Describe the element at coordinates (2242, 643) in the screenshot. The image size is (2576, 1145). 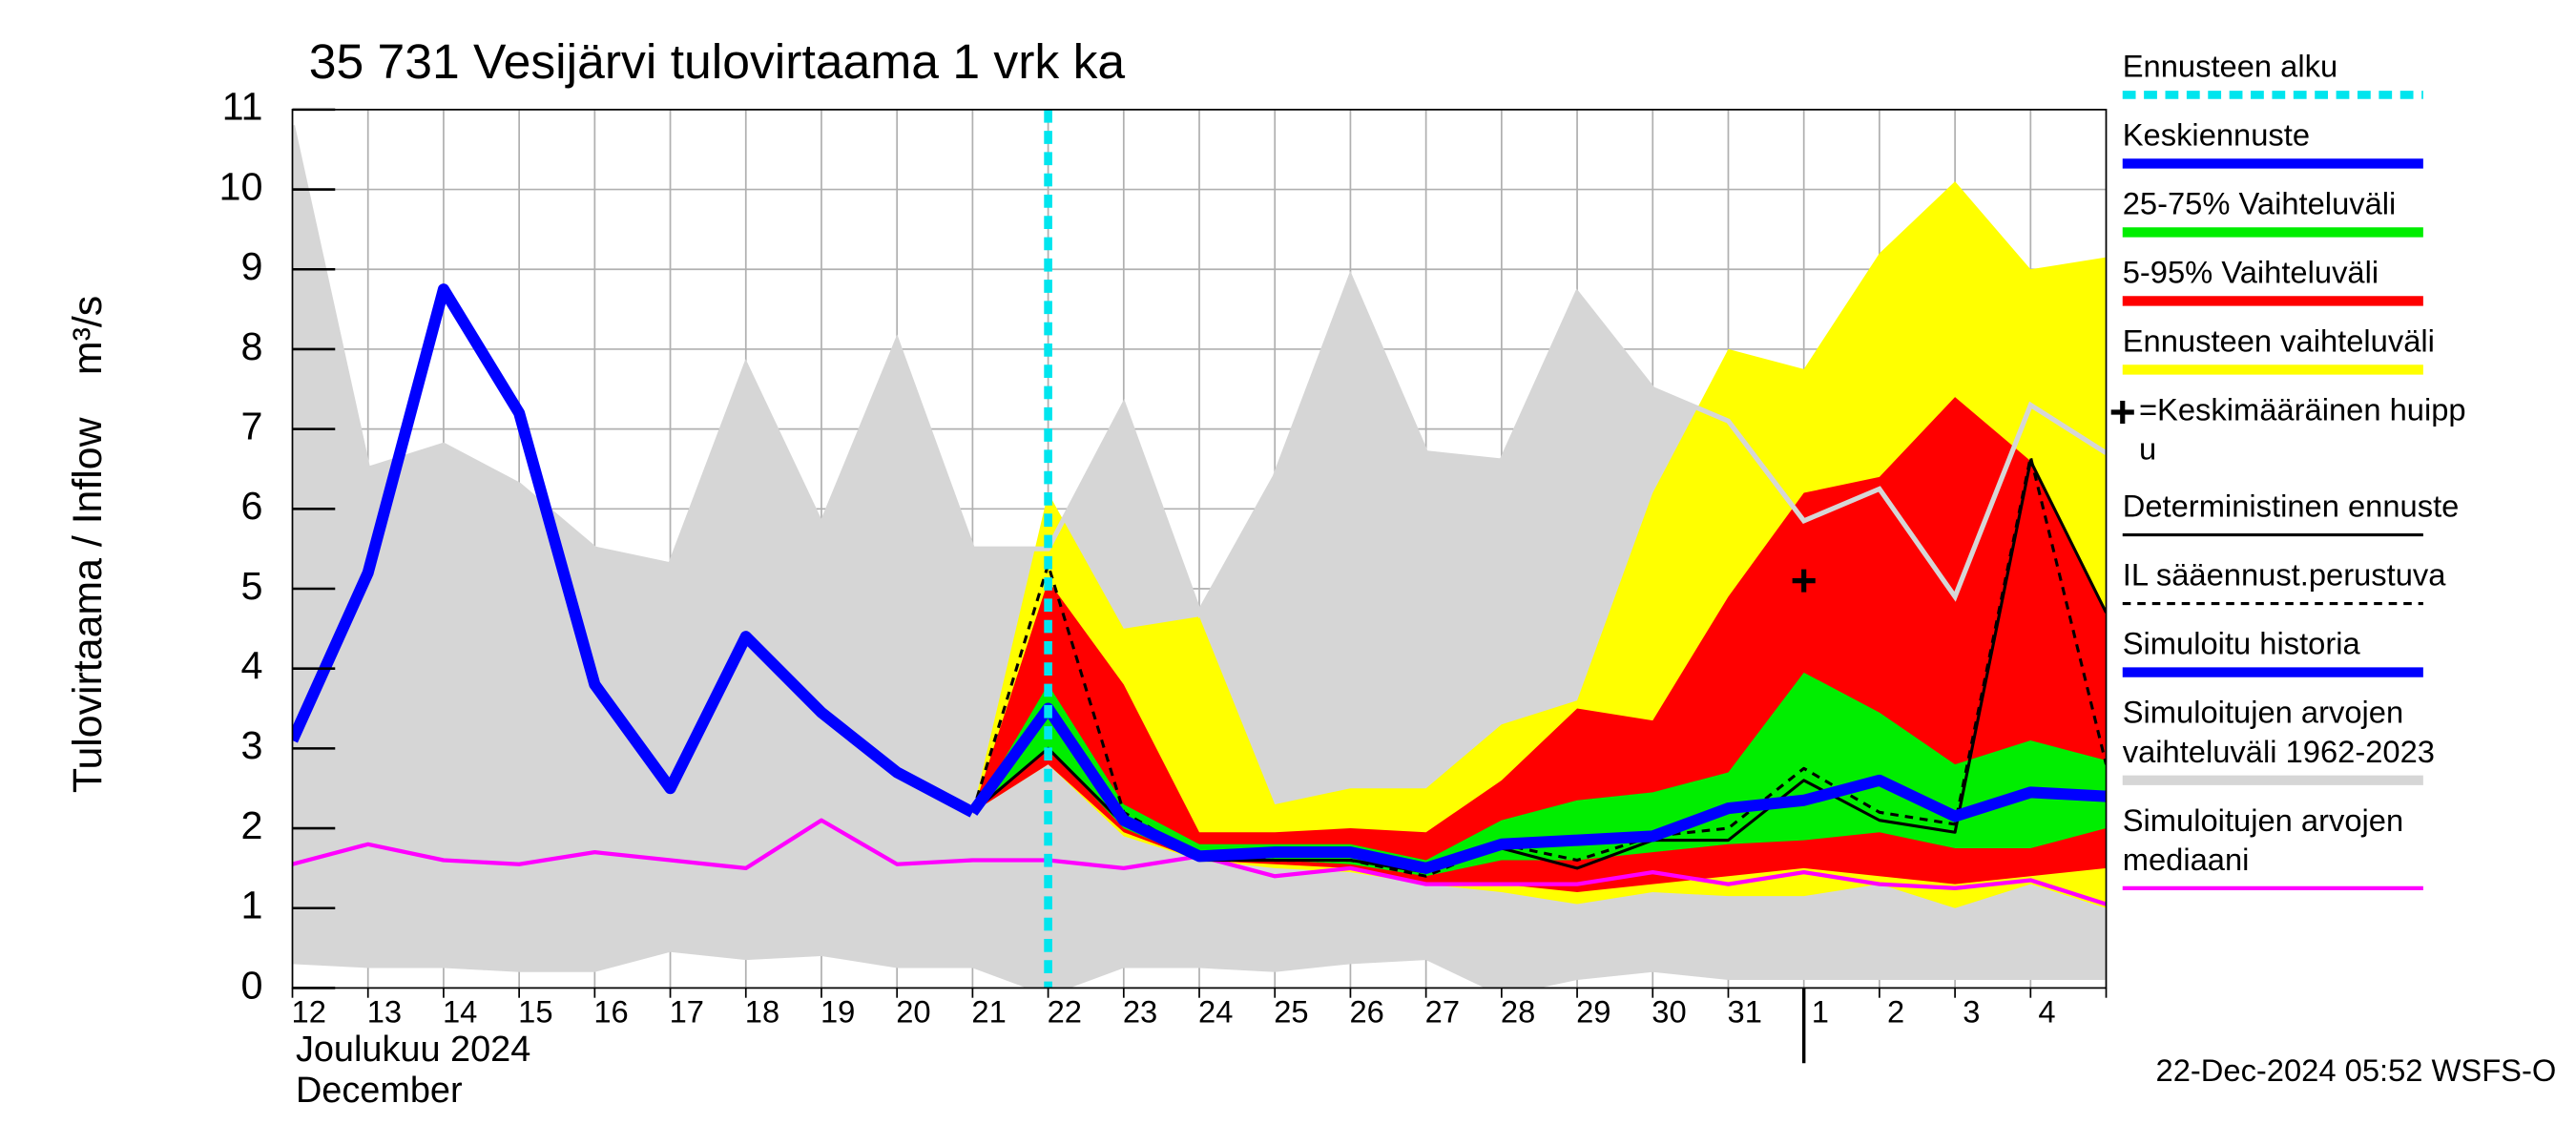
I see `legend-label: Simuloitu historia` at that location.